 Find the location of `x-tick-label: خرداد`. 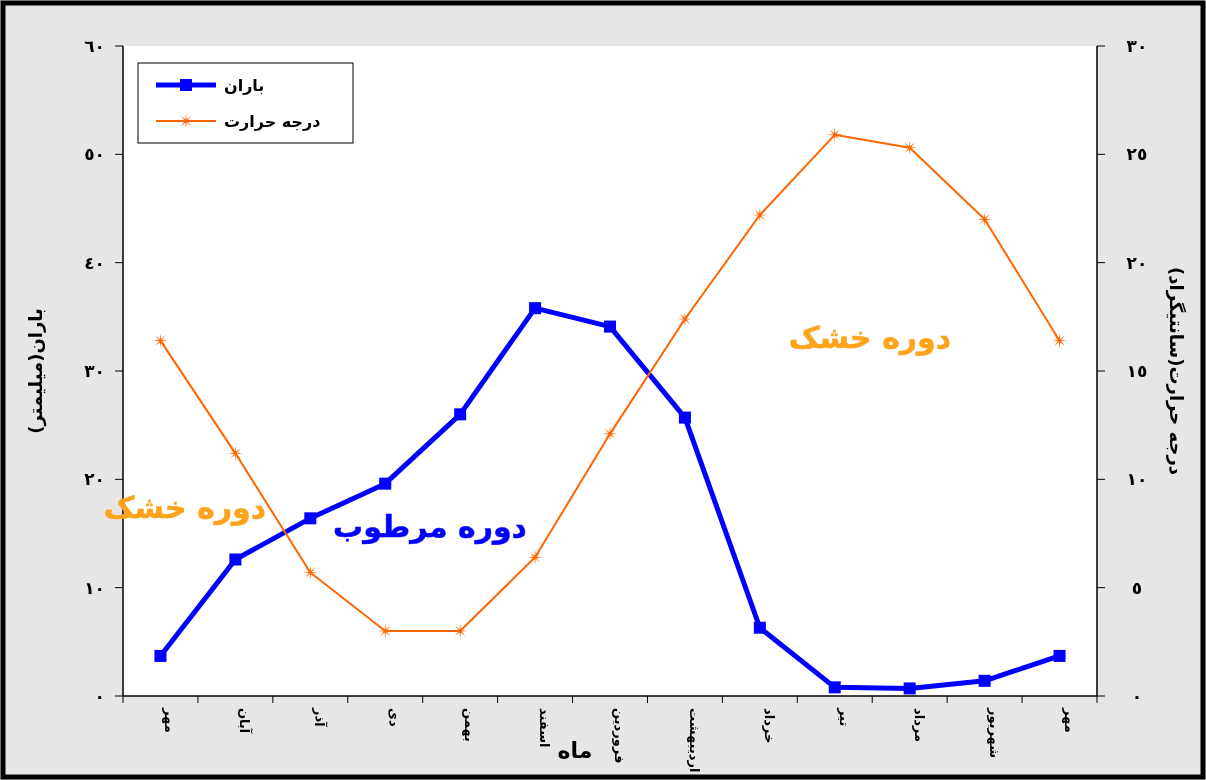

x-tick-label: خرداد is located at coordinates (769, 726).